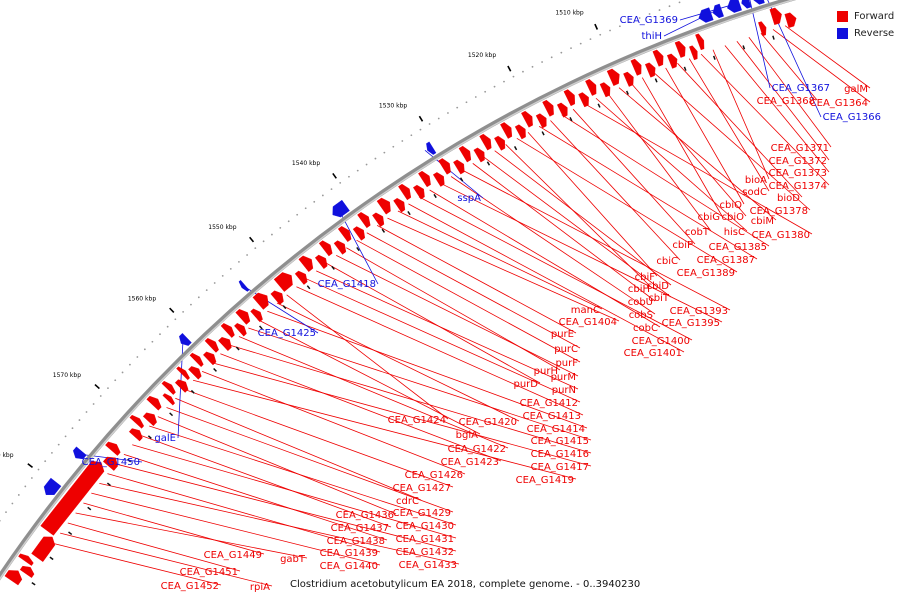  Describe the element at coordinates (434, 475) in the screenshot. I see `forward-gene-label: CEA_G1426` at that location.